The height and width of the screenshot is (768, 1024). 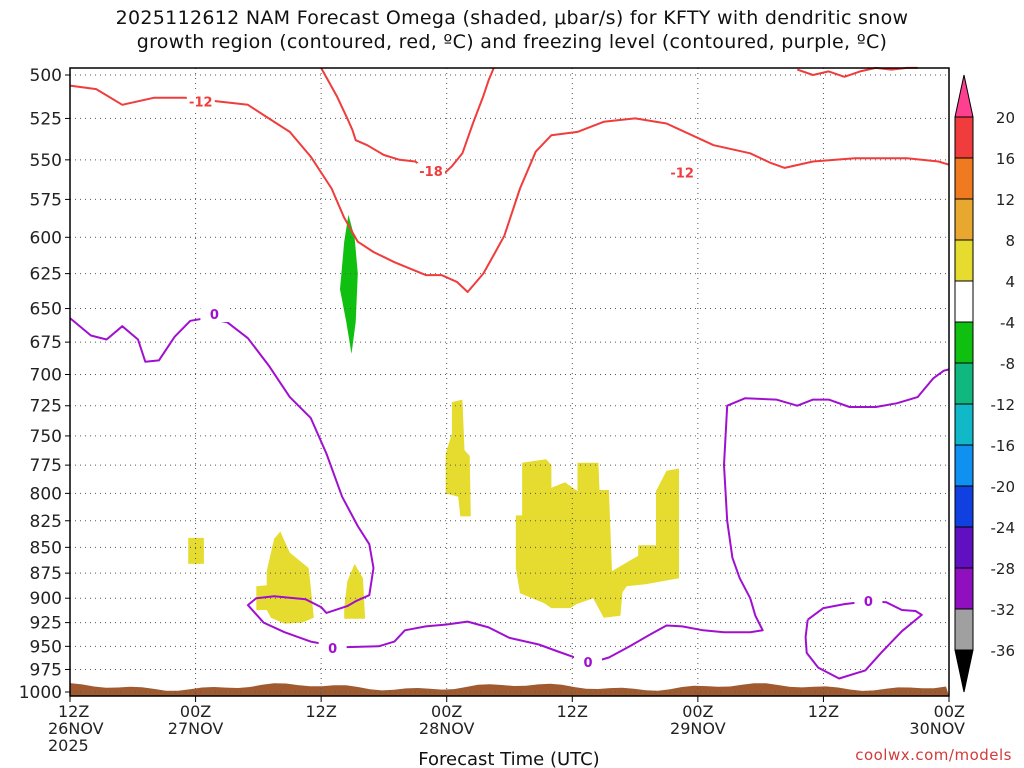 What do you see at coordinates (46, 670) in the screenshot?
I see `y-tick-label: 975` at bounding box center [46, 670].